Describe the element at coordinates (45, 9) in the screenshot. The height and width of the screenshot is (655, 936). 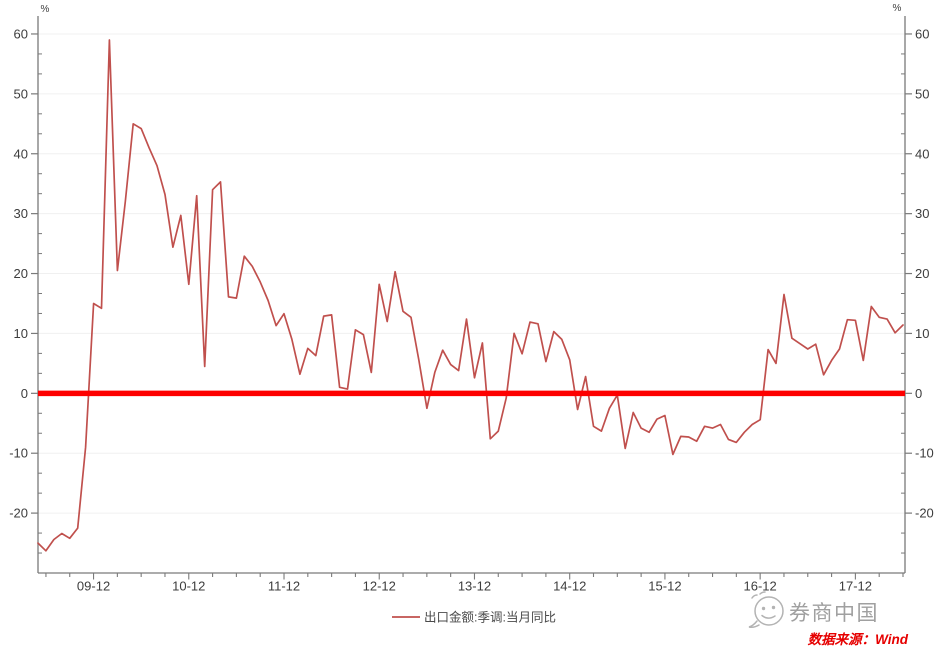
I see `left-axis-unit-label: %` at that location.